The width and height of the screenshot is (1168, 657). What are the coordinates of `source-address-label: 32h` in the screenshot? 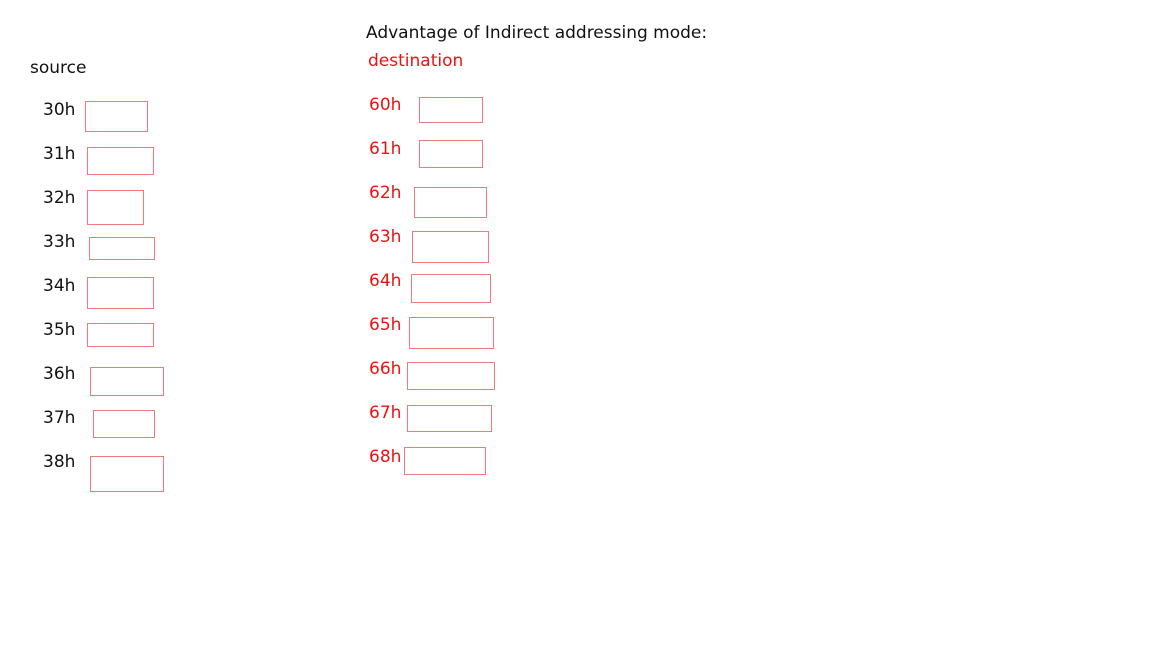 It's located at (59, 198).